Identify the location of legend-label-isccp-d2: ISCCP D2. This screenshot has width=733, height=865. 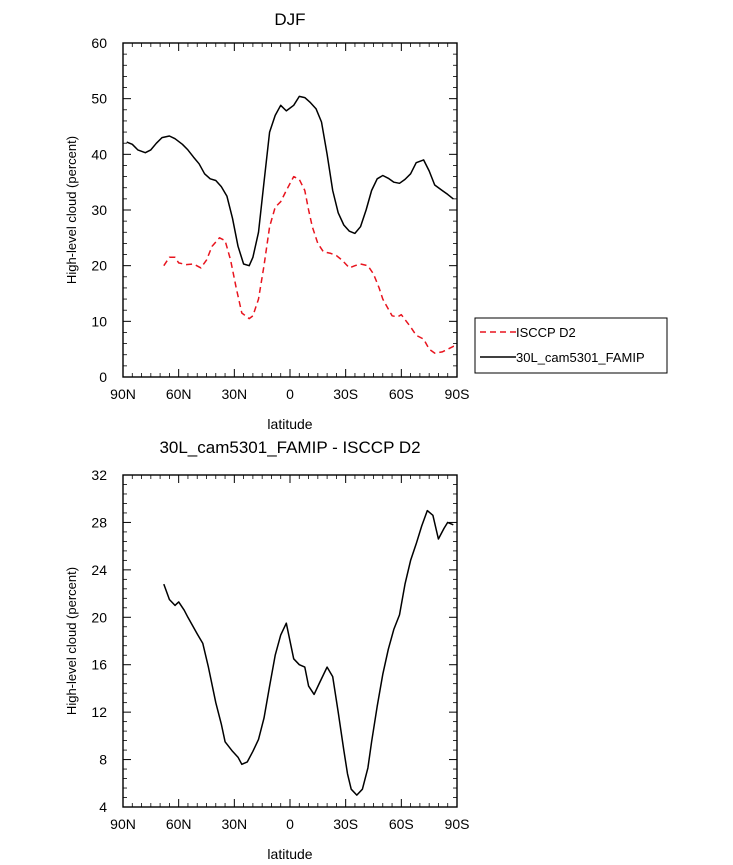
(546, 332).